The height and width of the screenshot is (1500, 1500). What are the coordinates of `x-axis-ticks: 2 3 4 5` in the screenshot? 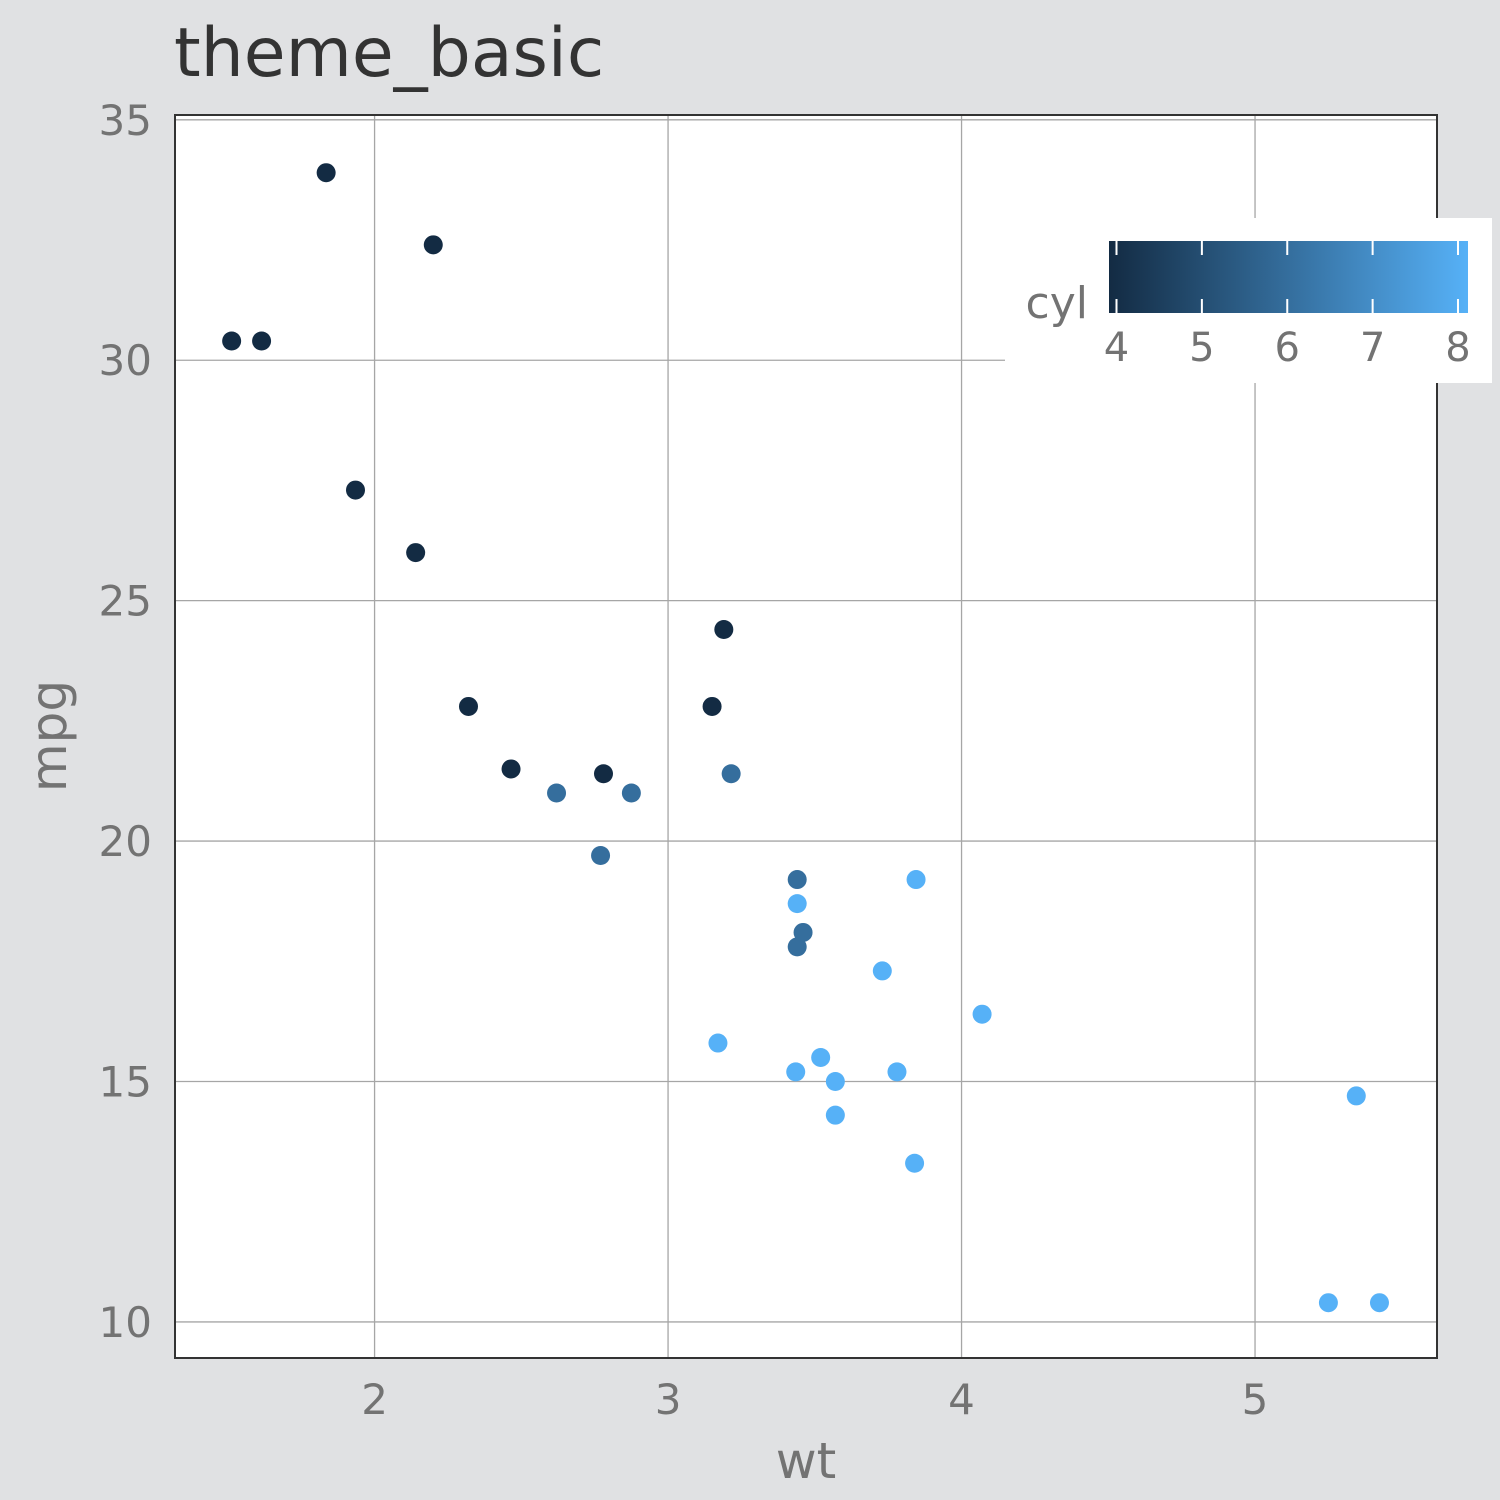 It's located at (814, 1399).